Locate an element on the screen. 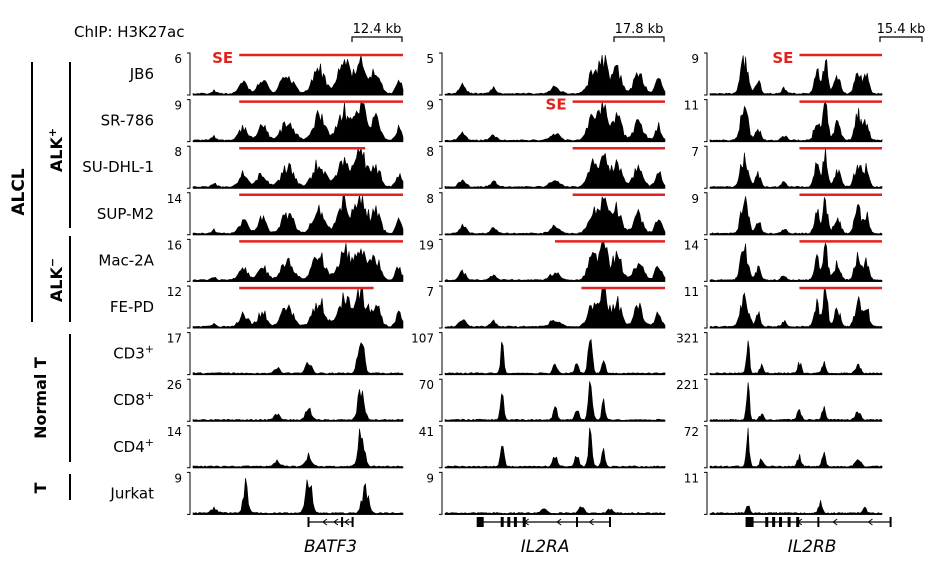 The height and width of the screenshot is (573, 940). row-label-cd3: CD3+ is located at coordinates (133, 353).